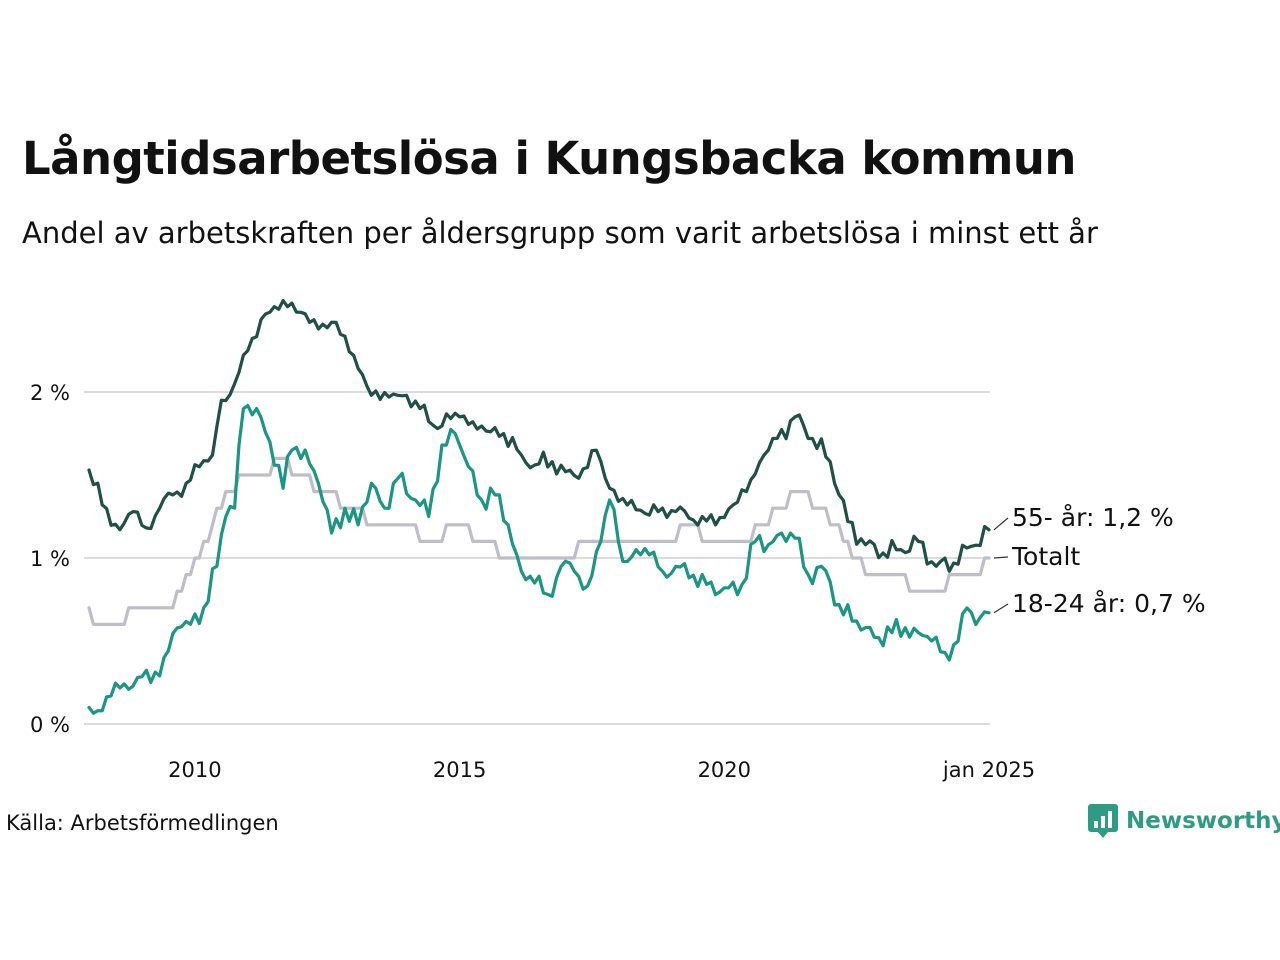  What do you see at coordinates (1099, 560) in the screenshot?
I see `series-labels: 55- år: 1,2 % Totalt 18-24 år: 0,7 %` at bounding box center [1099, 560].